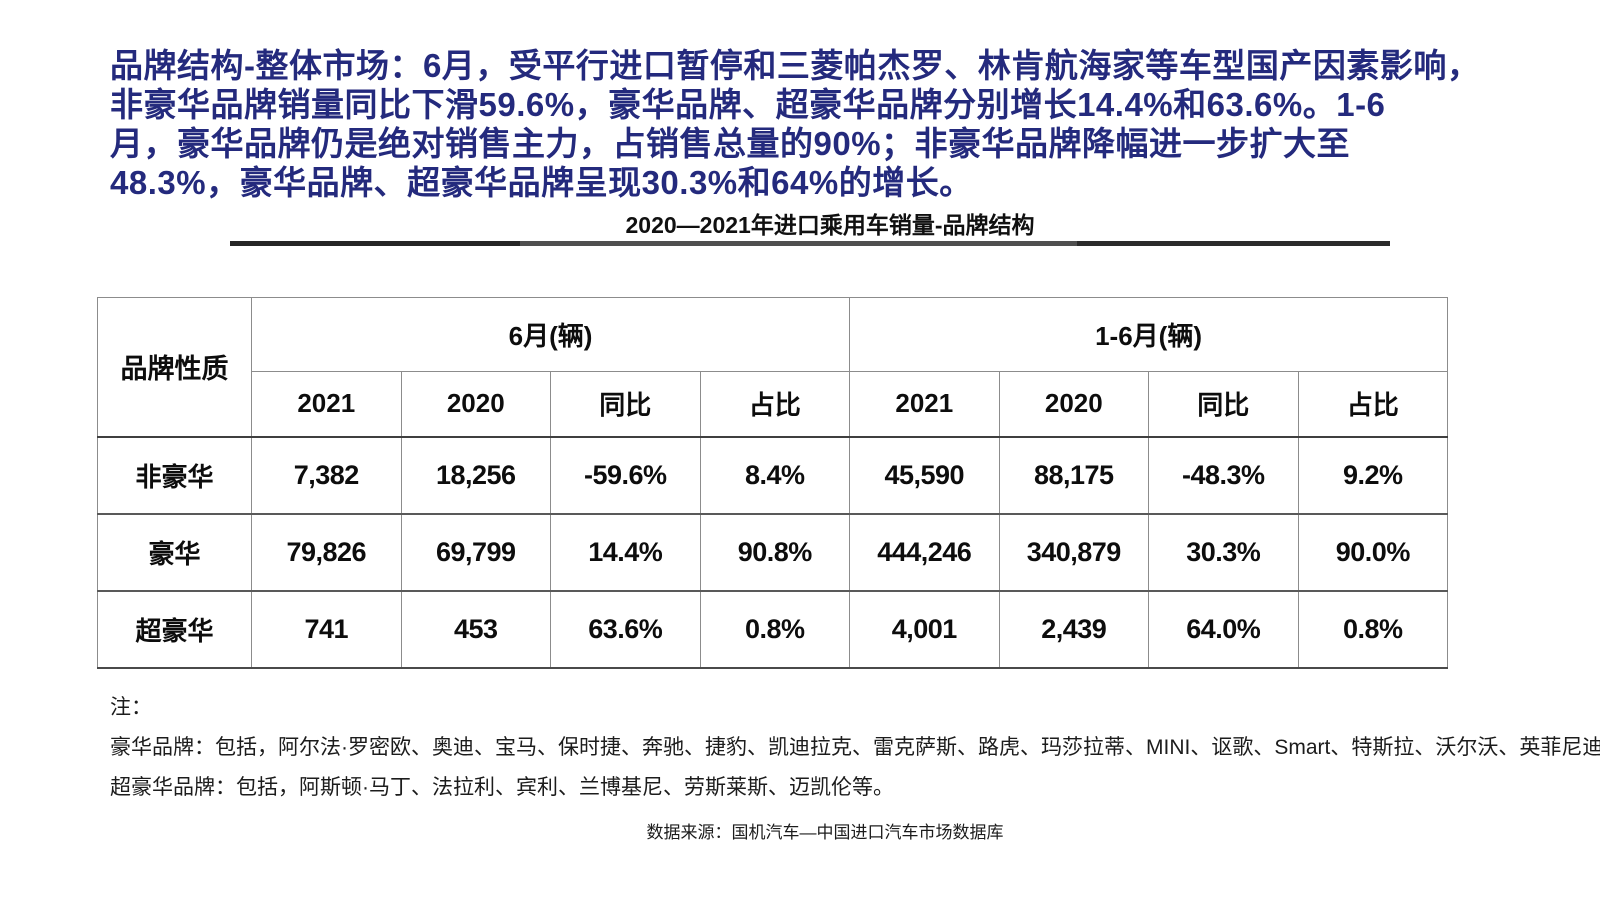  Describe the element at coordinates (1373, 475) in the screenshot. I see `cell: 9.2%` at that location.